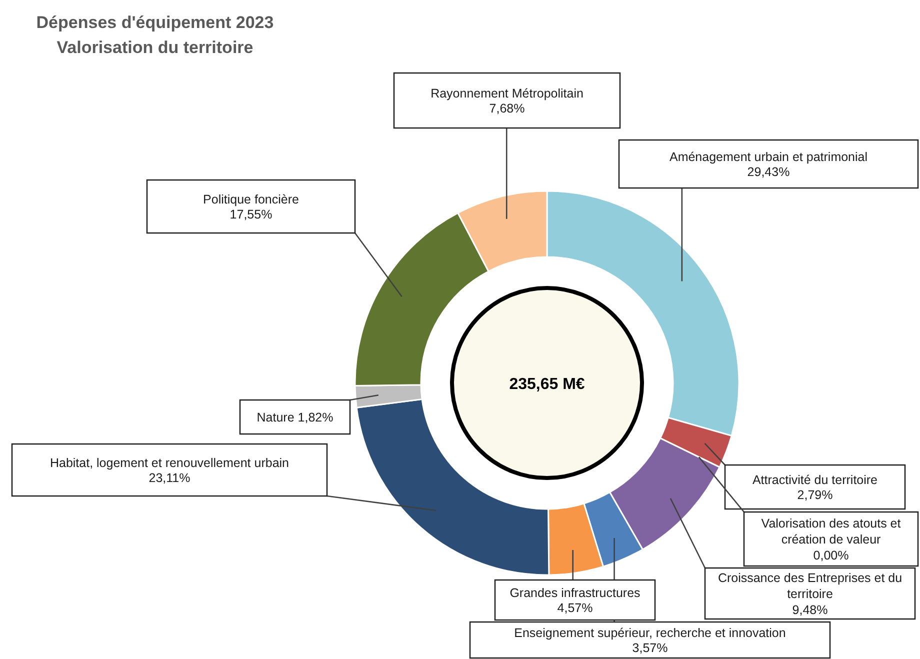 The width and height of the screenshot is (920, 659). Describe the element at coordinates (768, 210) in the screenshot. I see `callout-box: Aménagement urbain et patrimonial 29,43%` at that location.